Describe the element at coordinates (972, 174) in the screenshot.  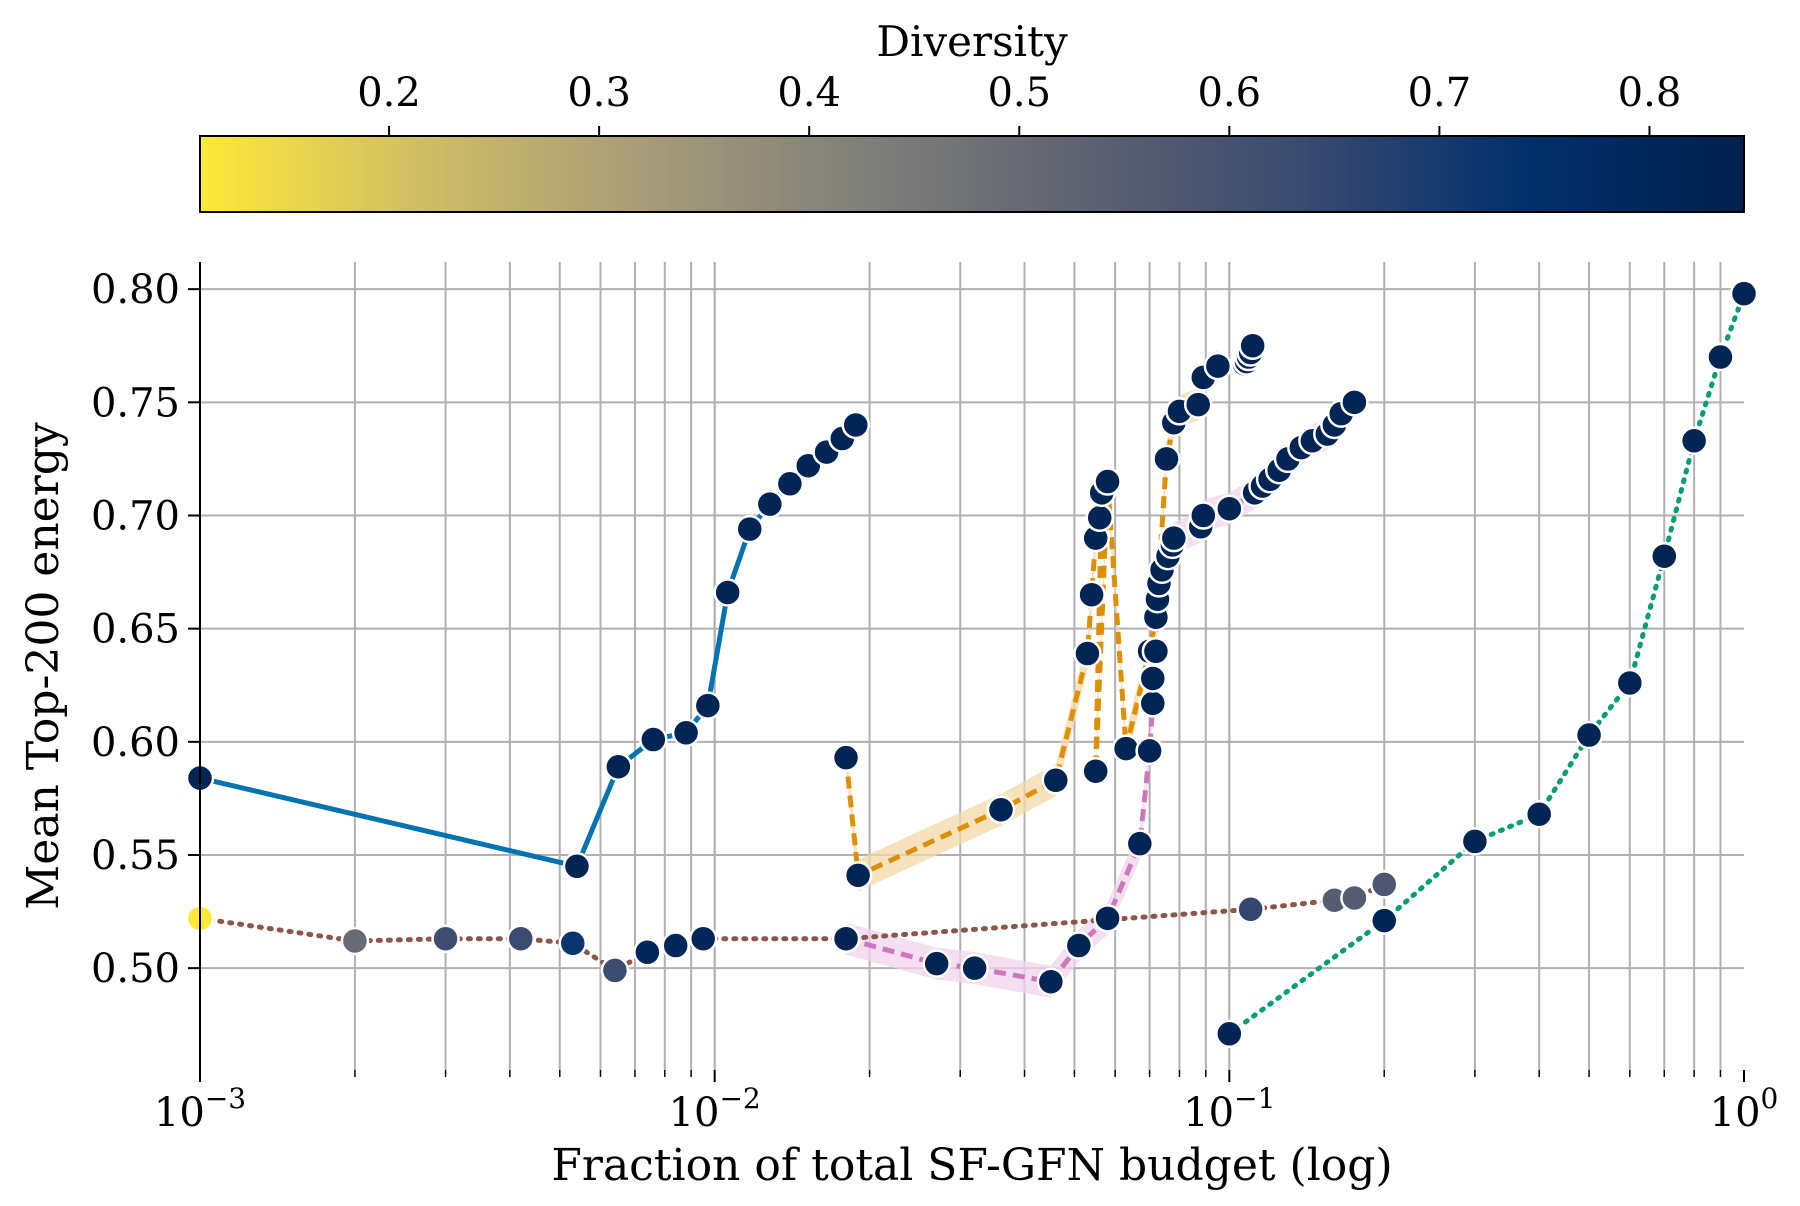
I see `colorbar-gradient` at that location.